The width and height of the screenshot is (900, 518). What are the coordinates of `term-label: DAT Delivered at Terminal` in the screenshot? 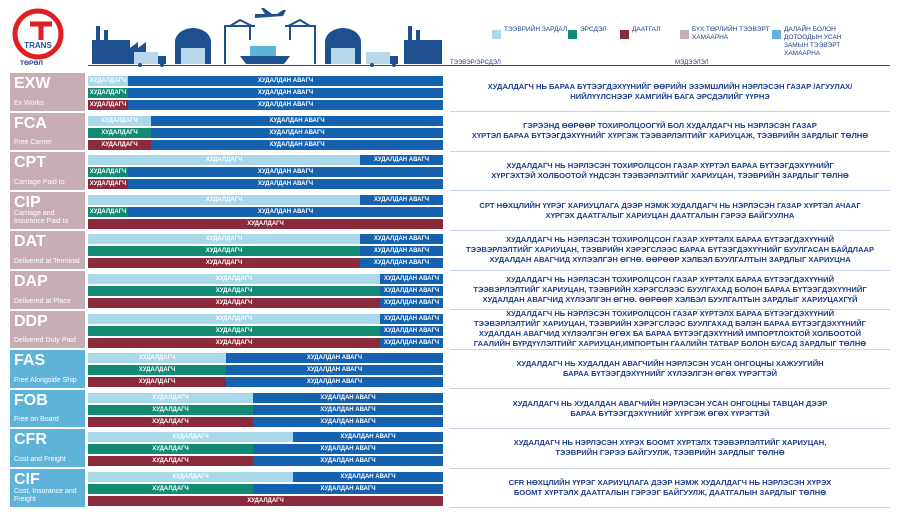 It's located at (47, 250).